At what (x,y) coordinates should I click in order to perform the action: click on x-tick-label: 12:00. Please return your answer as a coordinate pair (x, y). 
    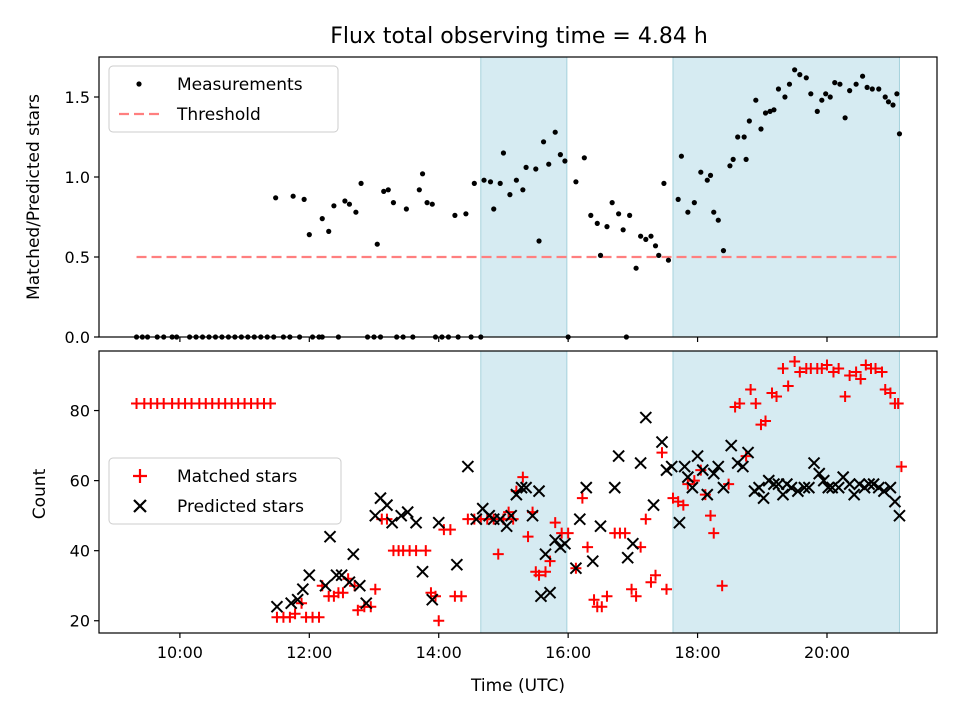
    Looking at the image, I should click on (309, 652).